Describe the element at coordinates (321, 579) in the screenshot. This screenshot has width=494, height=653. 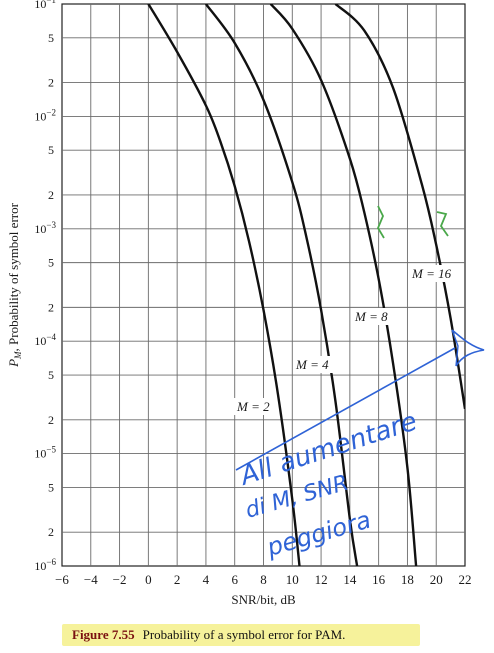
I see `x-tick-label: 12` at that location.